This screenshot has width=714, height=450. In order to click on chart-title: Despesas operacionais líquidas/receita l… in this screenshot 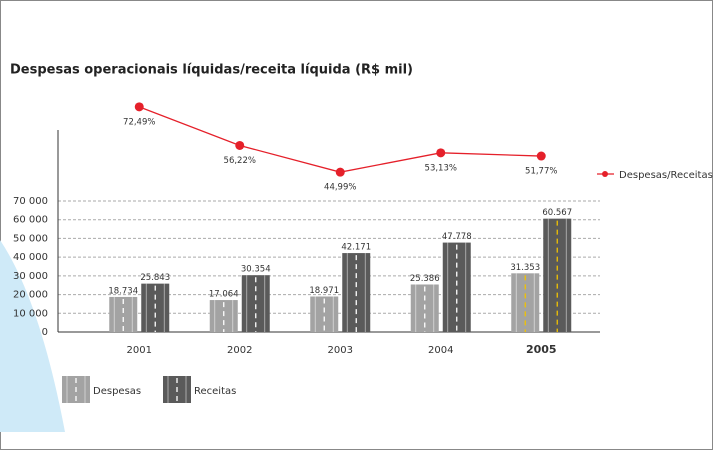, I will do `click(211, 70)`.